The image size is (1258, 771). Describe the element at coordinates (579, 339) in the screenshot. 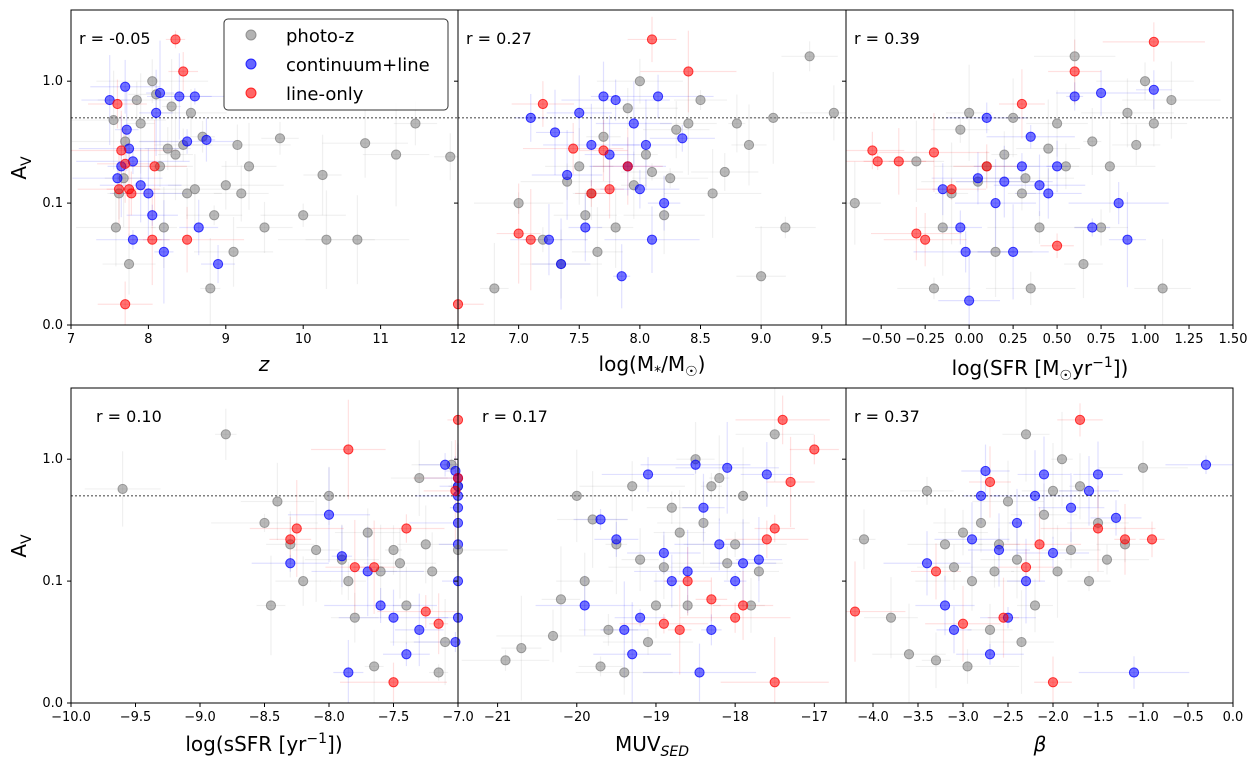

I see `x-tick-label: 7.5` at that location.